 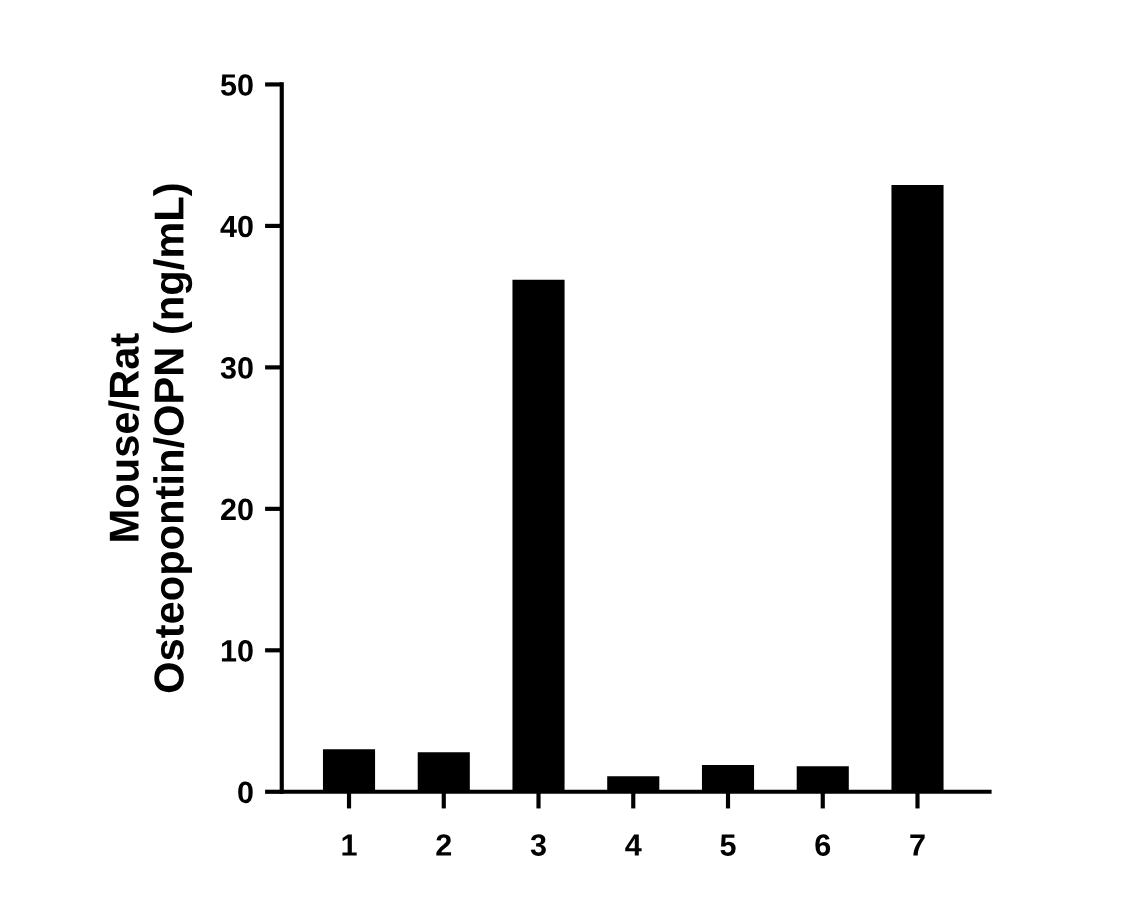 What do you see at coordinates (444, 845) in the screenshot?
I see `x-tick-label: 2` at bounding box center [444, 845].